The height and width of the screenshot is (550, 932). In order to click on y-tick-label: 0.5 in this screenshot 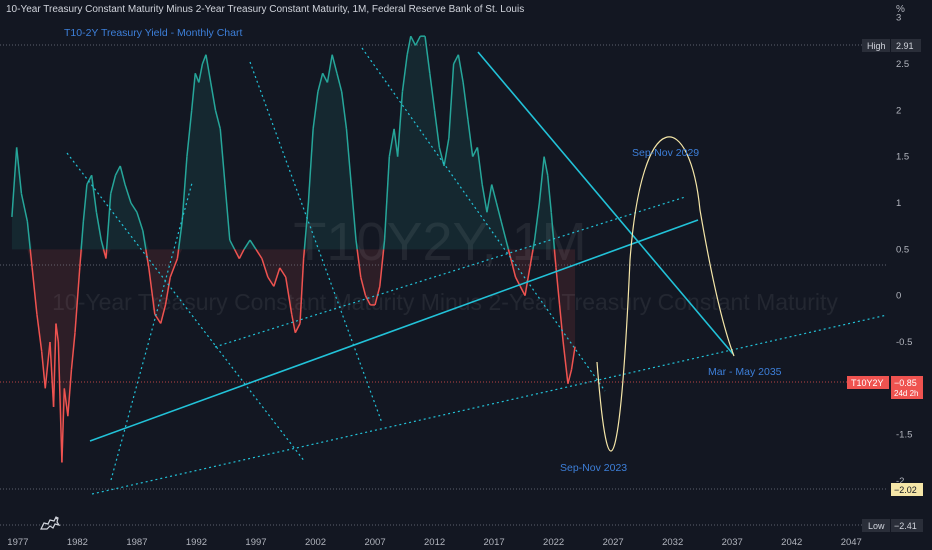, I will do `click(902, 249)`.